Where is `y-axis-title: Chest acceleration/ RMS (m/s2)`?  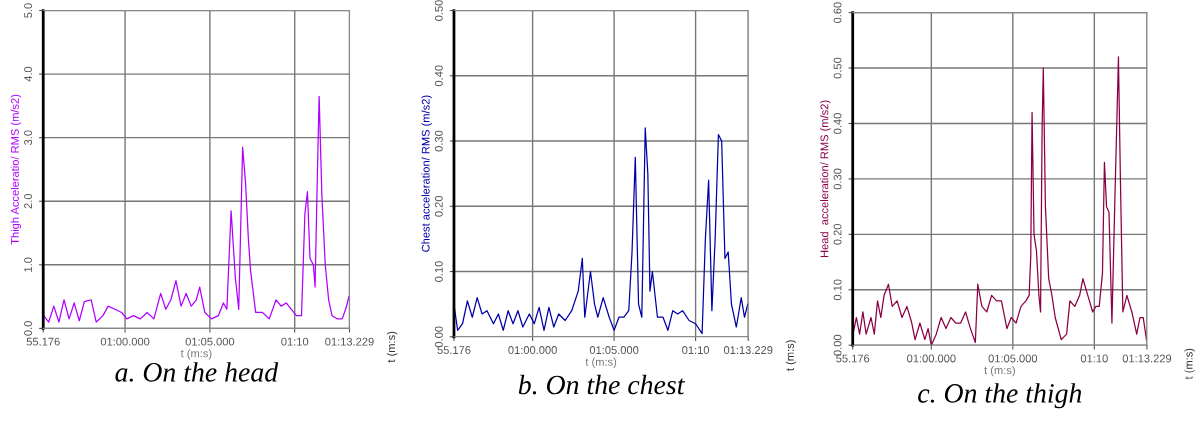 y-axis-title: Chest acceleration/ RMS (m/s2) is located at coordinates (426, 173).